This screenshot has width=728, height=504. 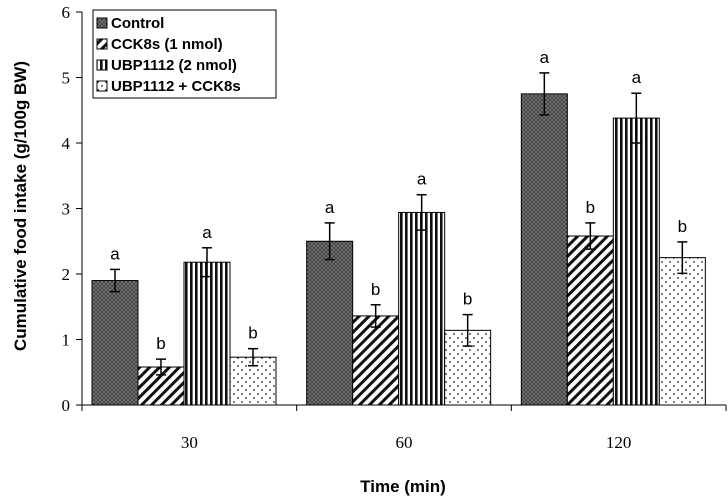 What do you see at coordinates (66, 405) in the screenshot?
I see `y-tick-label: 0` at bounding box center [66, 405].